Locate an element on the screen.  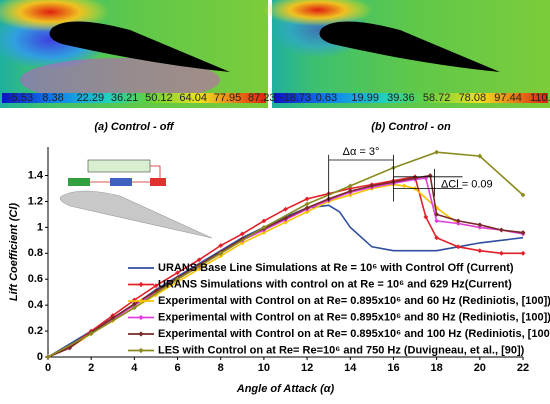
y-axis-title: Lift Coefficient (Cl) is located at coordinates (14, 252).